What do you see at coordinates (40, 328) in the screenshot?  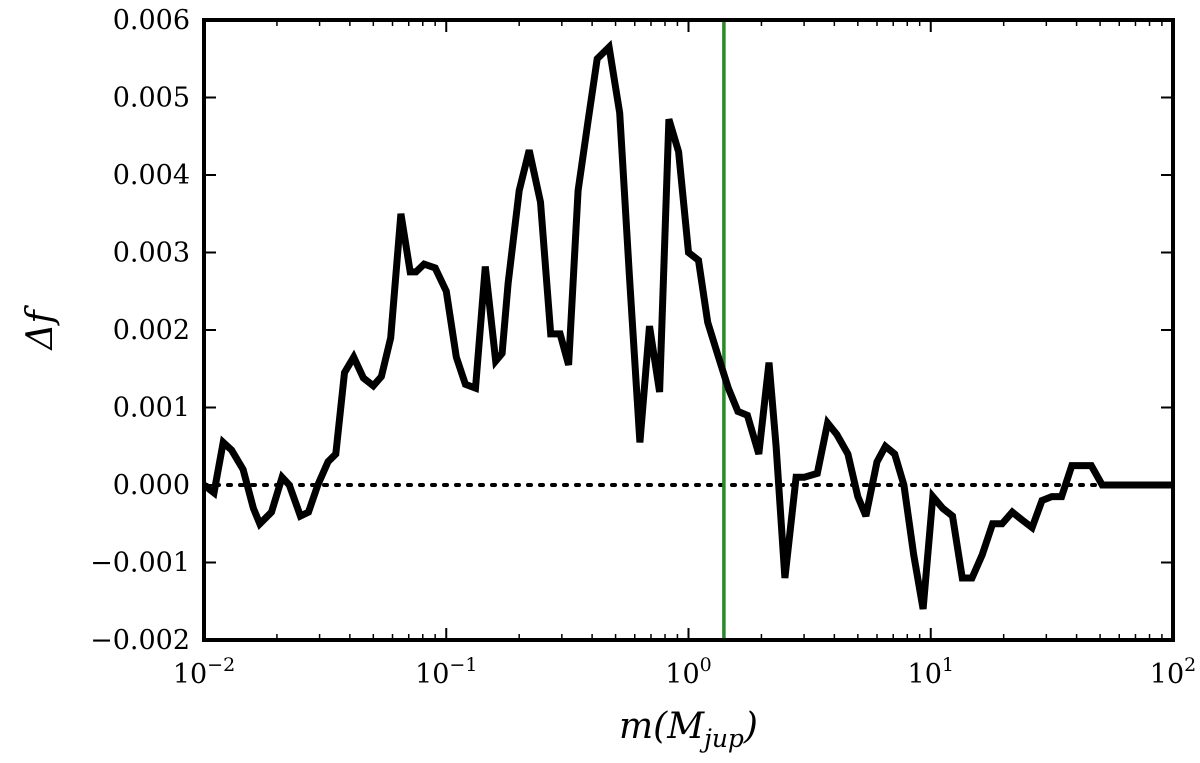 I see `y-axis-label: Δf` at bounding box center [40, 328].